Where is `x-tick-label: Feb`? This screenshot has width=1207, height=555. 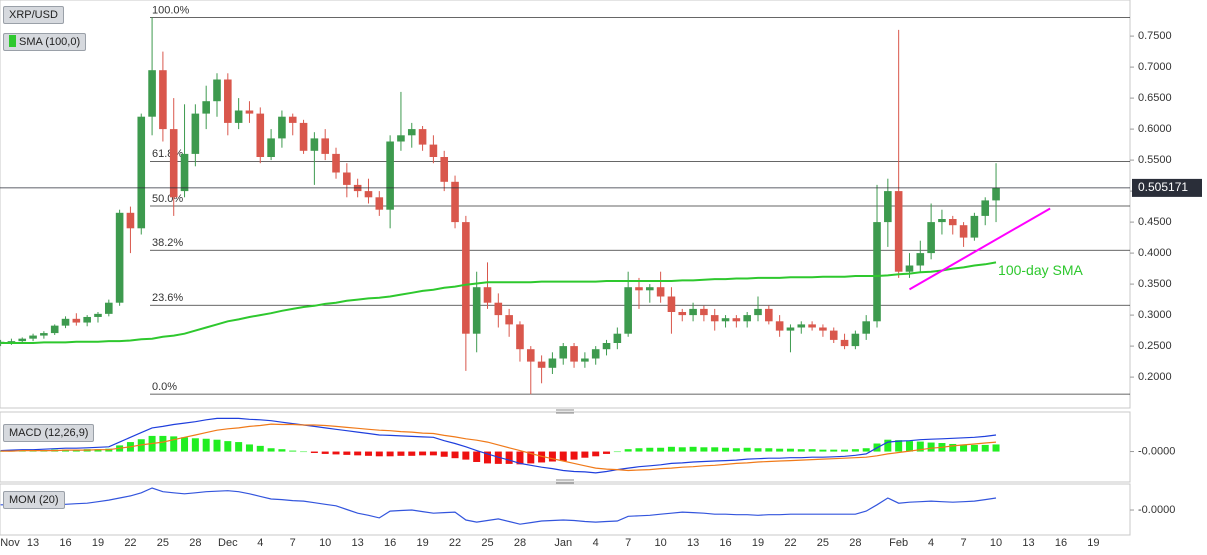
x-tick-label: Feb is located at coordinates (898, 543).